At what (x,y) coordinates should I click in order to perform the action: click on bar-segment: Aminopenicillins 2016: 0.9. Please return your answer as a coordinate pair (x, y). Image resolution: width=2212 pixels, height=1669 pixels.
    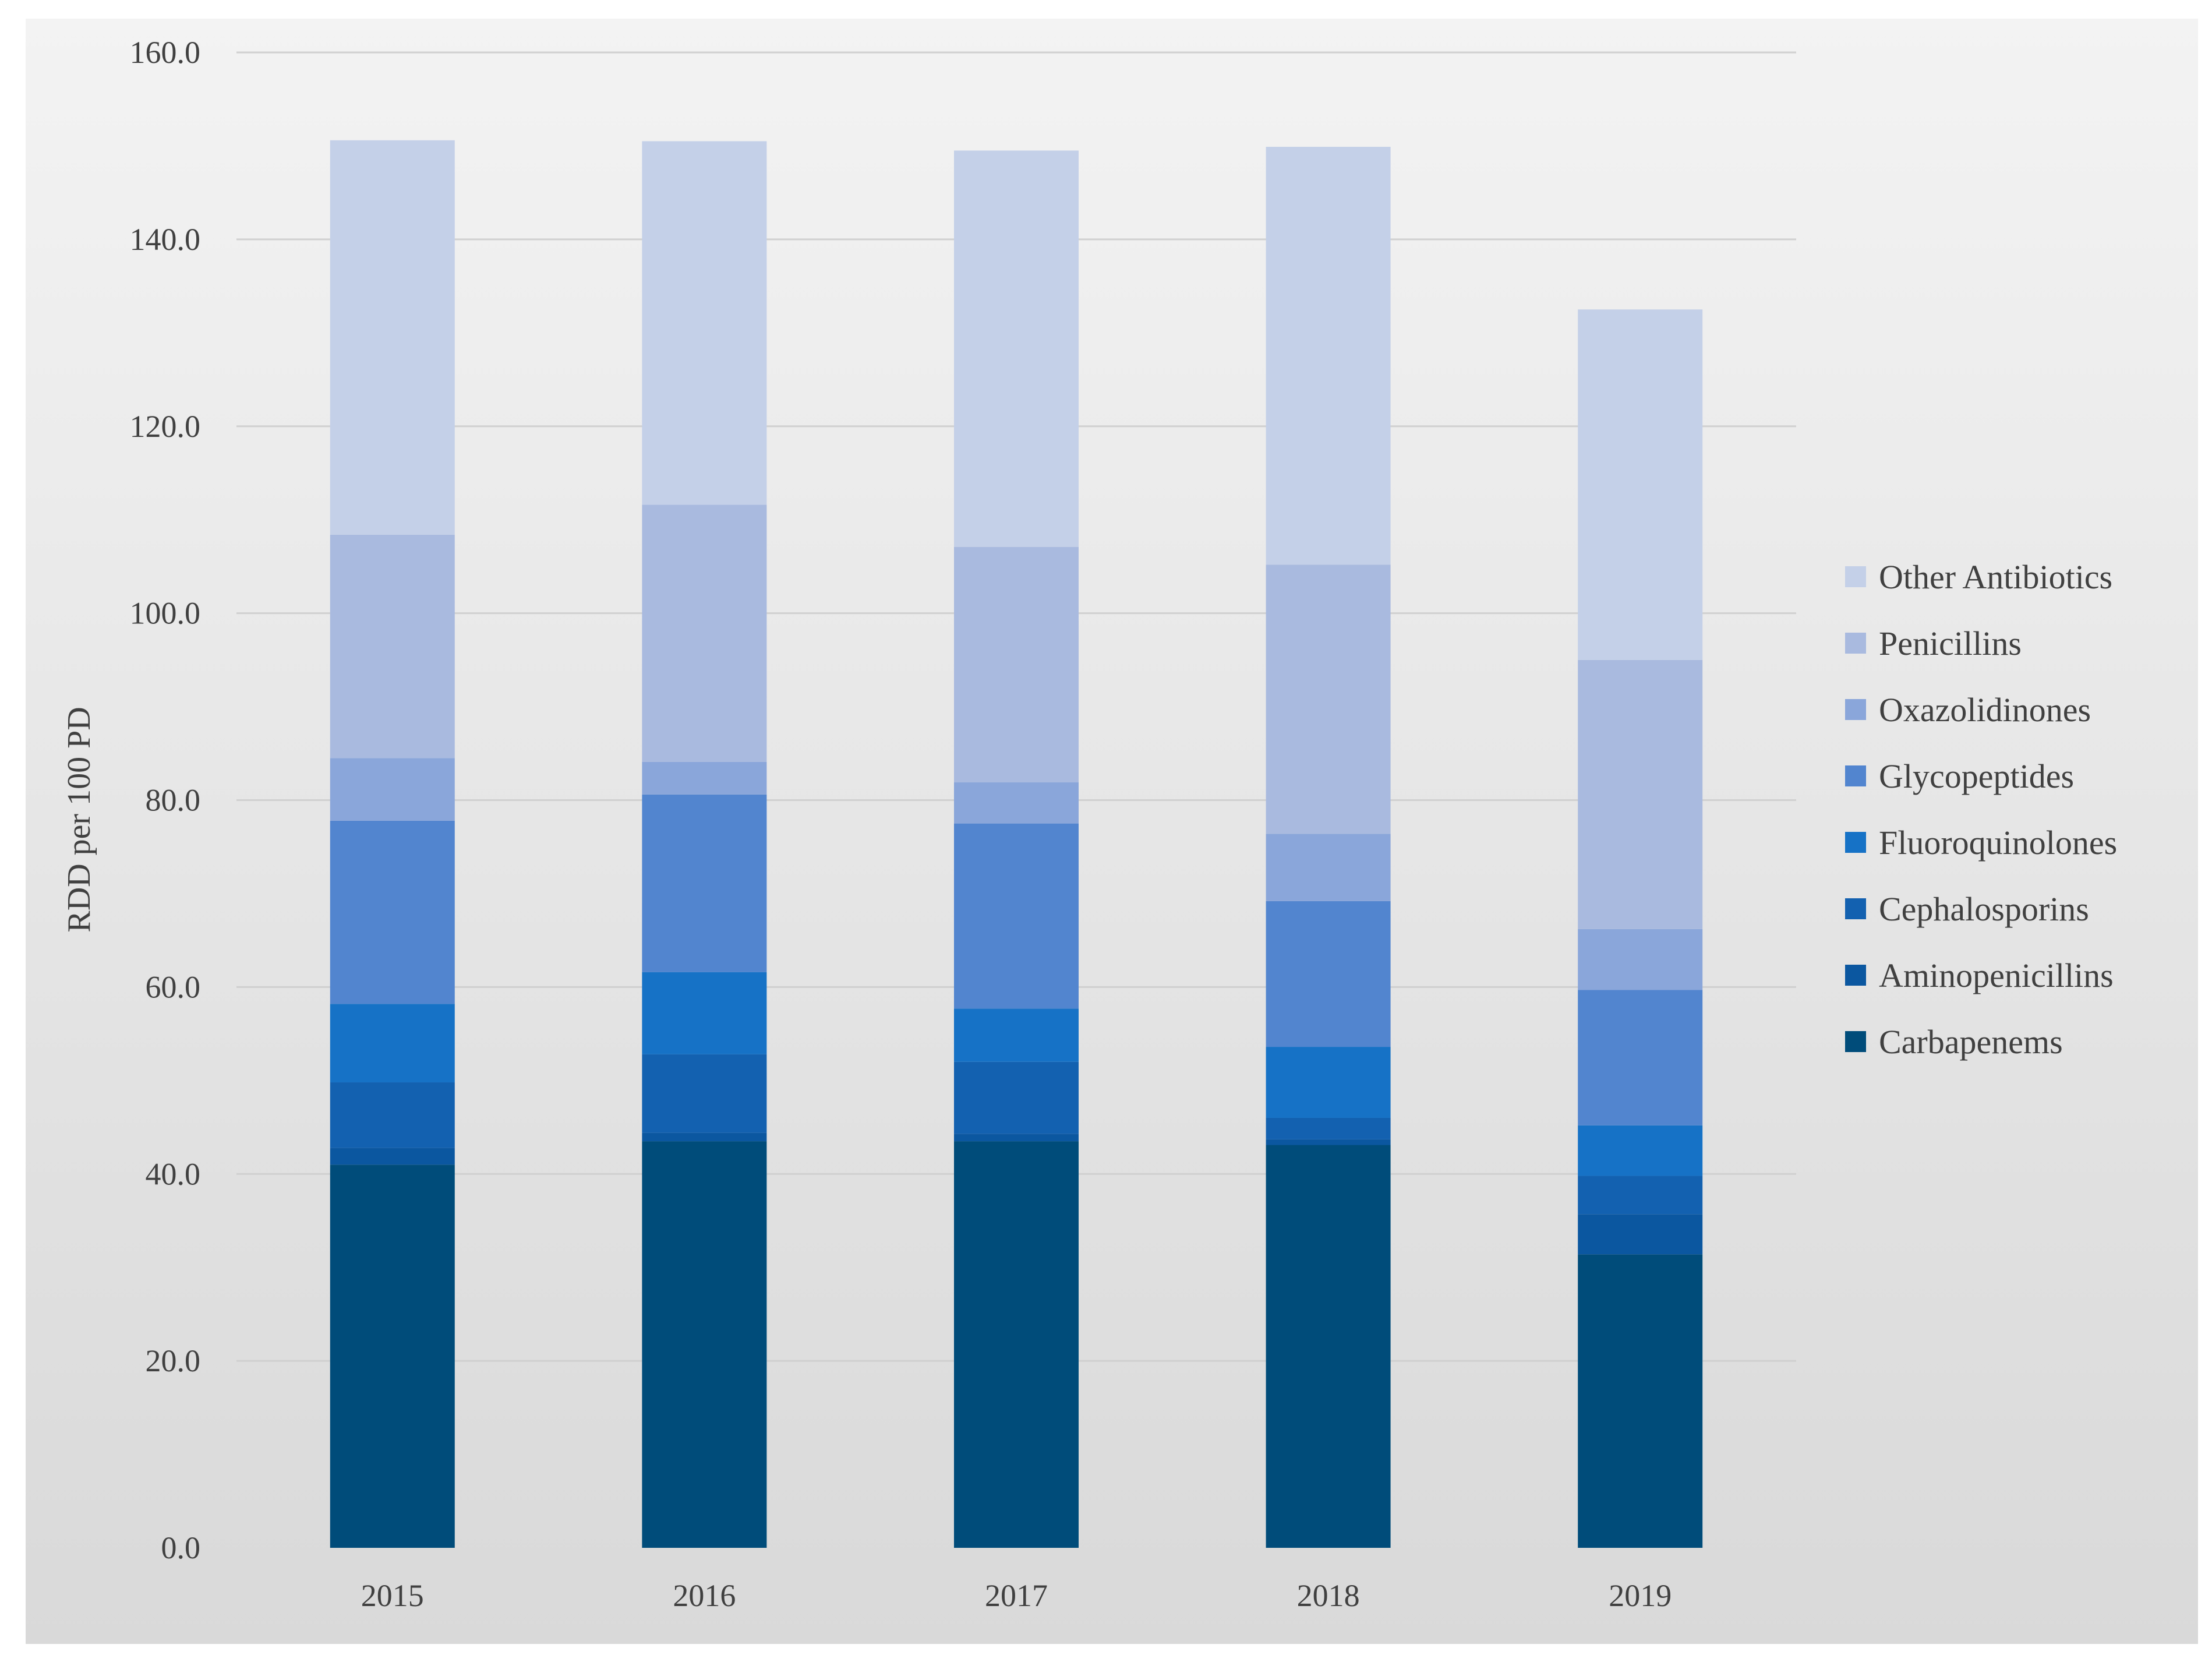
    Looking at the image, I should click on (704, 1137).